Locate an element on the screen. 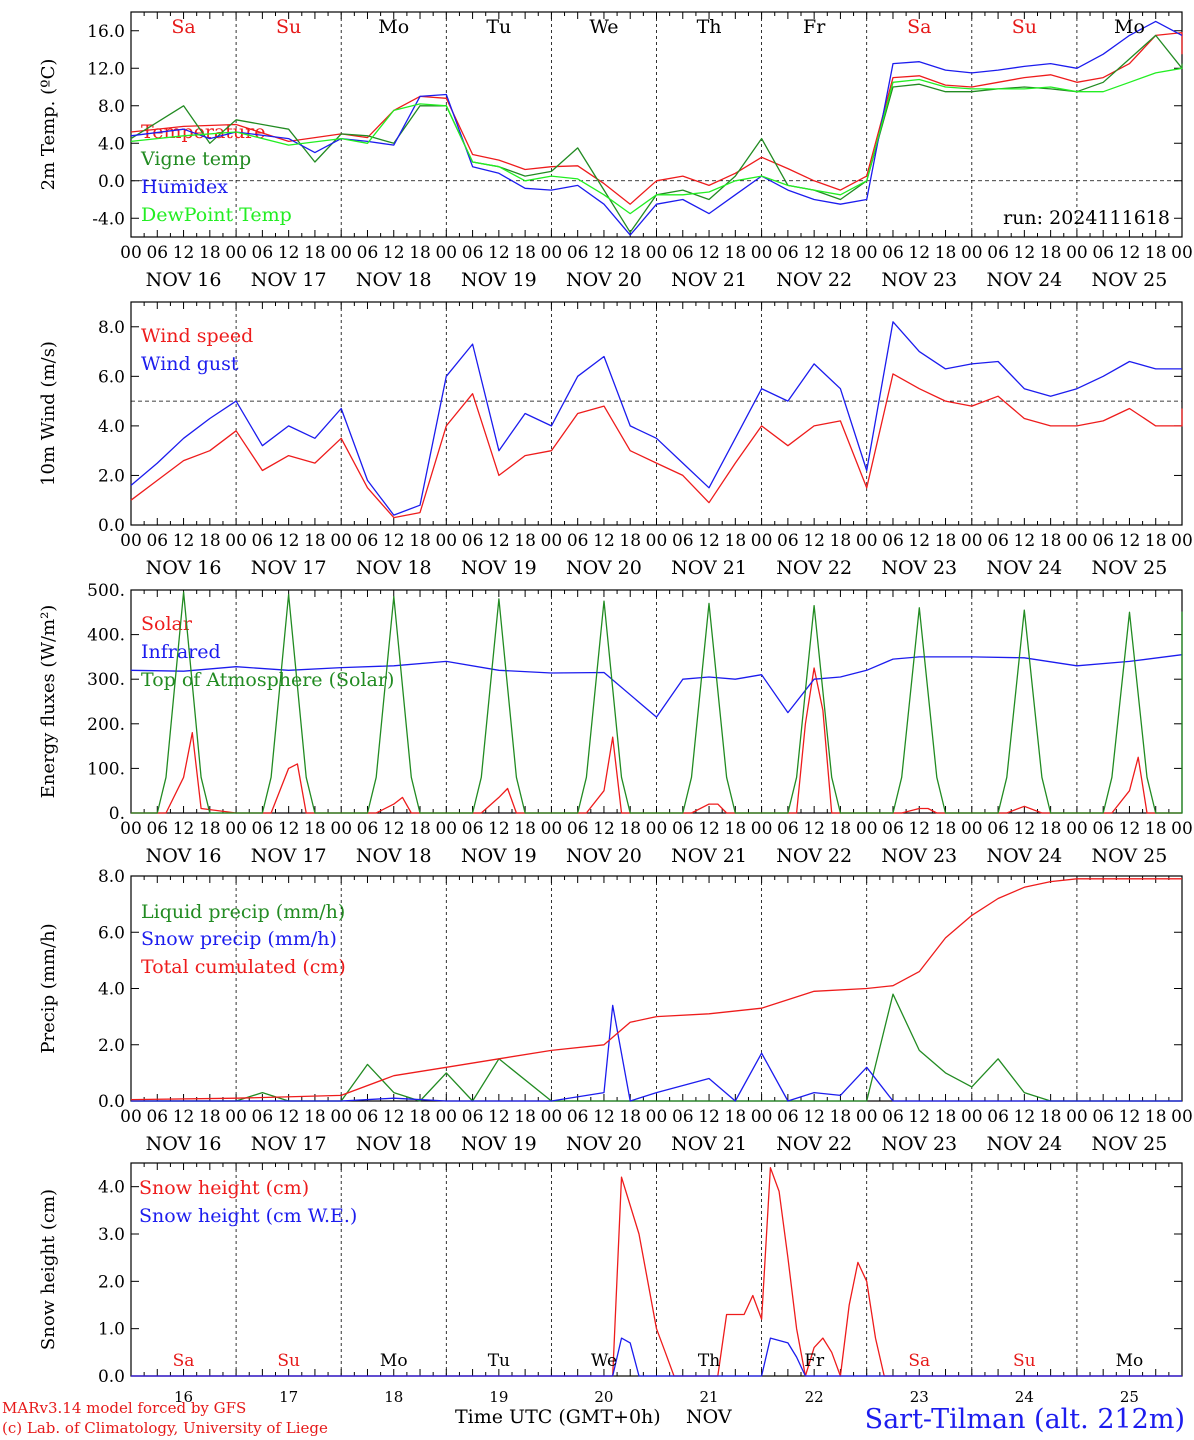 This screenshot has width=1194, height=1440. y-tick-label: 4.0 is located at coordinates (111, 990).